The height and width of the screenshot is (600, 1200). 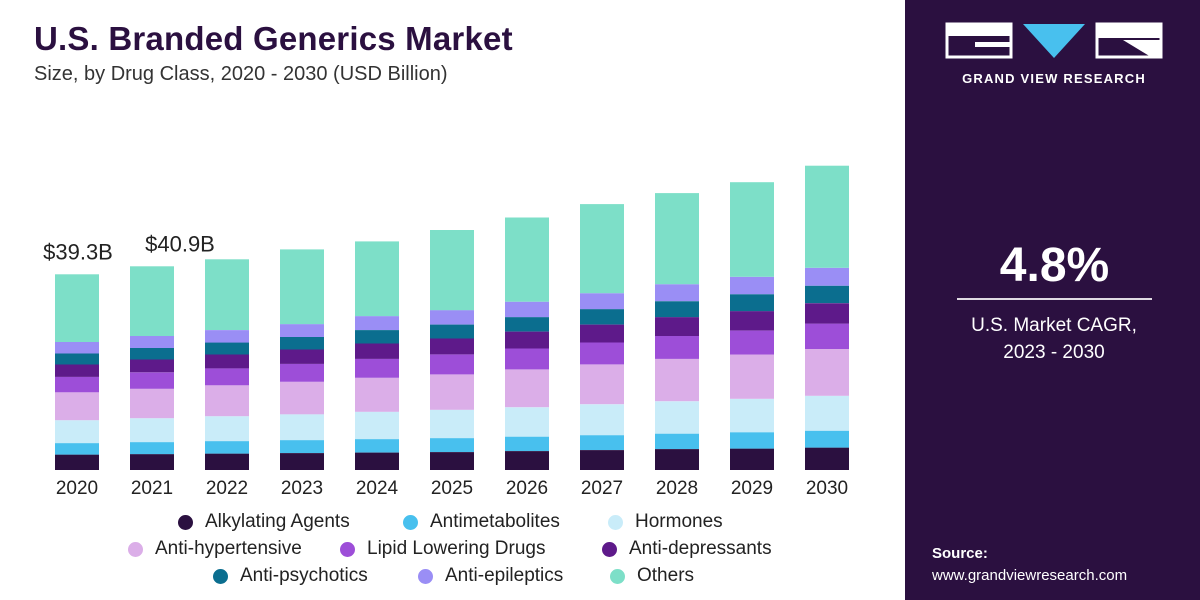 I want to click on legend-label: Lipid Lowering Drugs, so click(x=456, y=548).